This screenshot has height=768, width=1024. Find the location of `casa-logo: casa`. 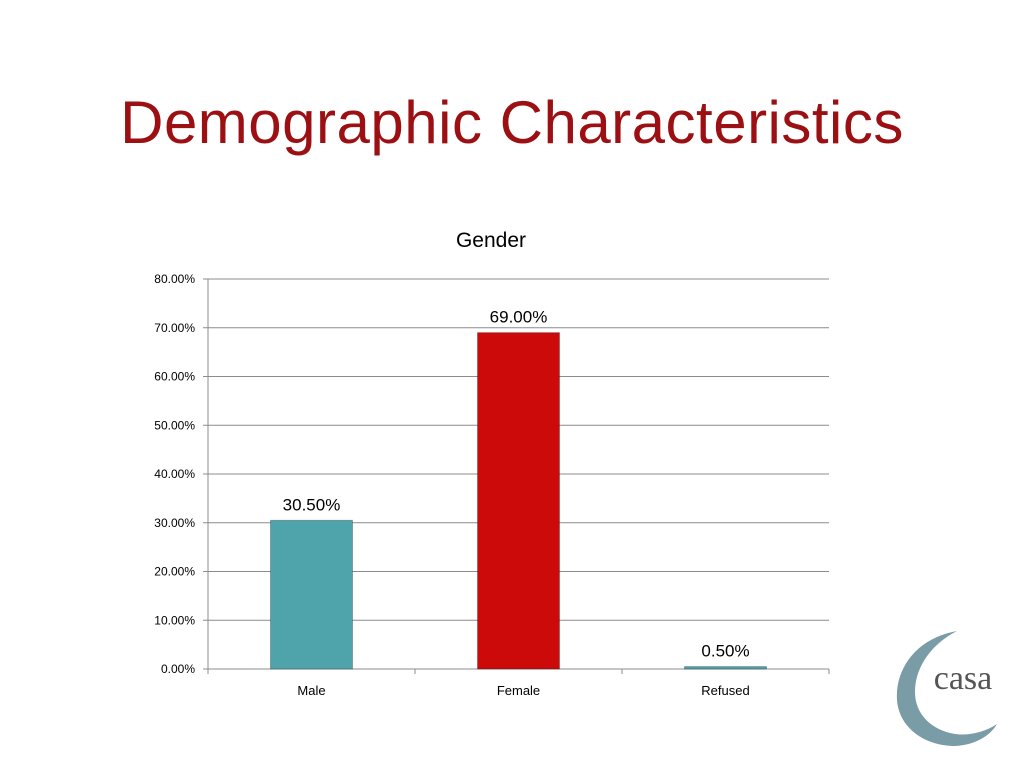

casa-logo: casa is located at coordinates (946, 688).